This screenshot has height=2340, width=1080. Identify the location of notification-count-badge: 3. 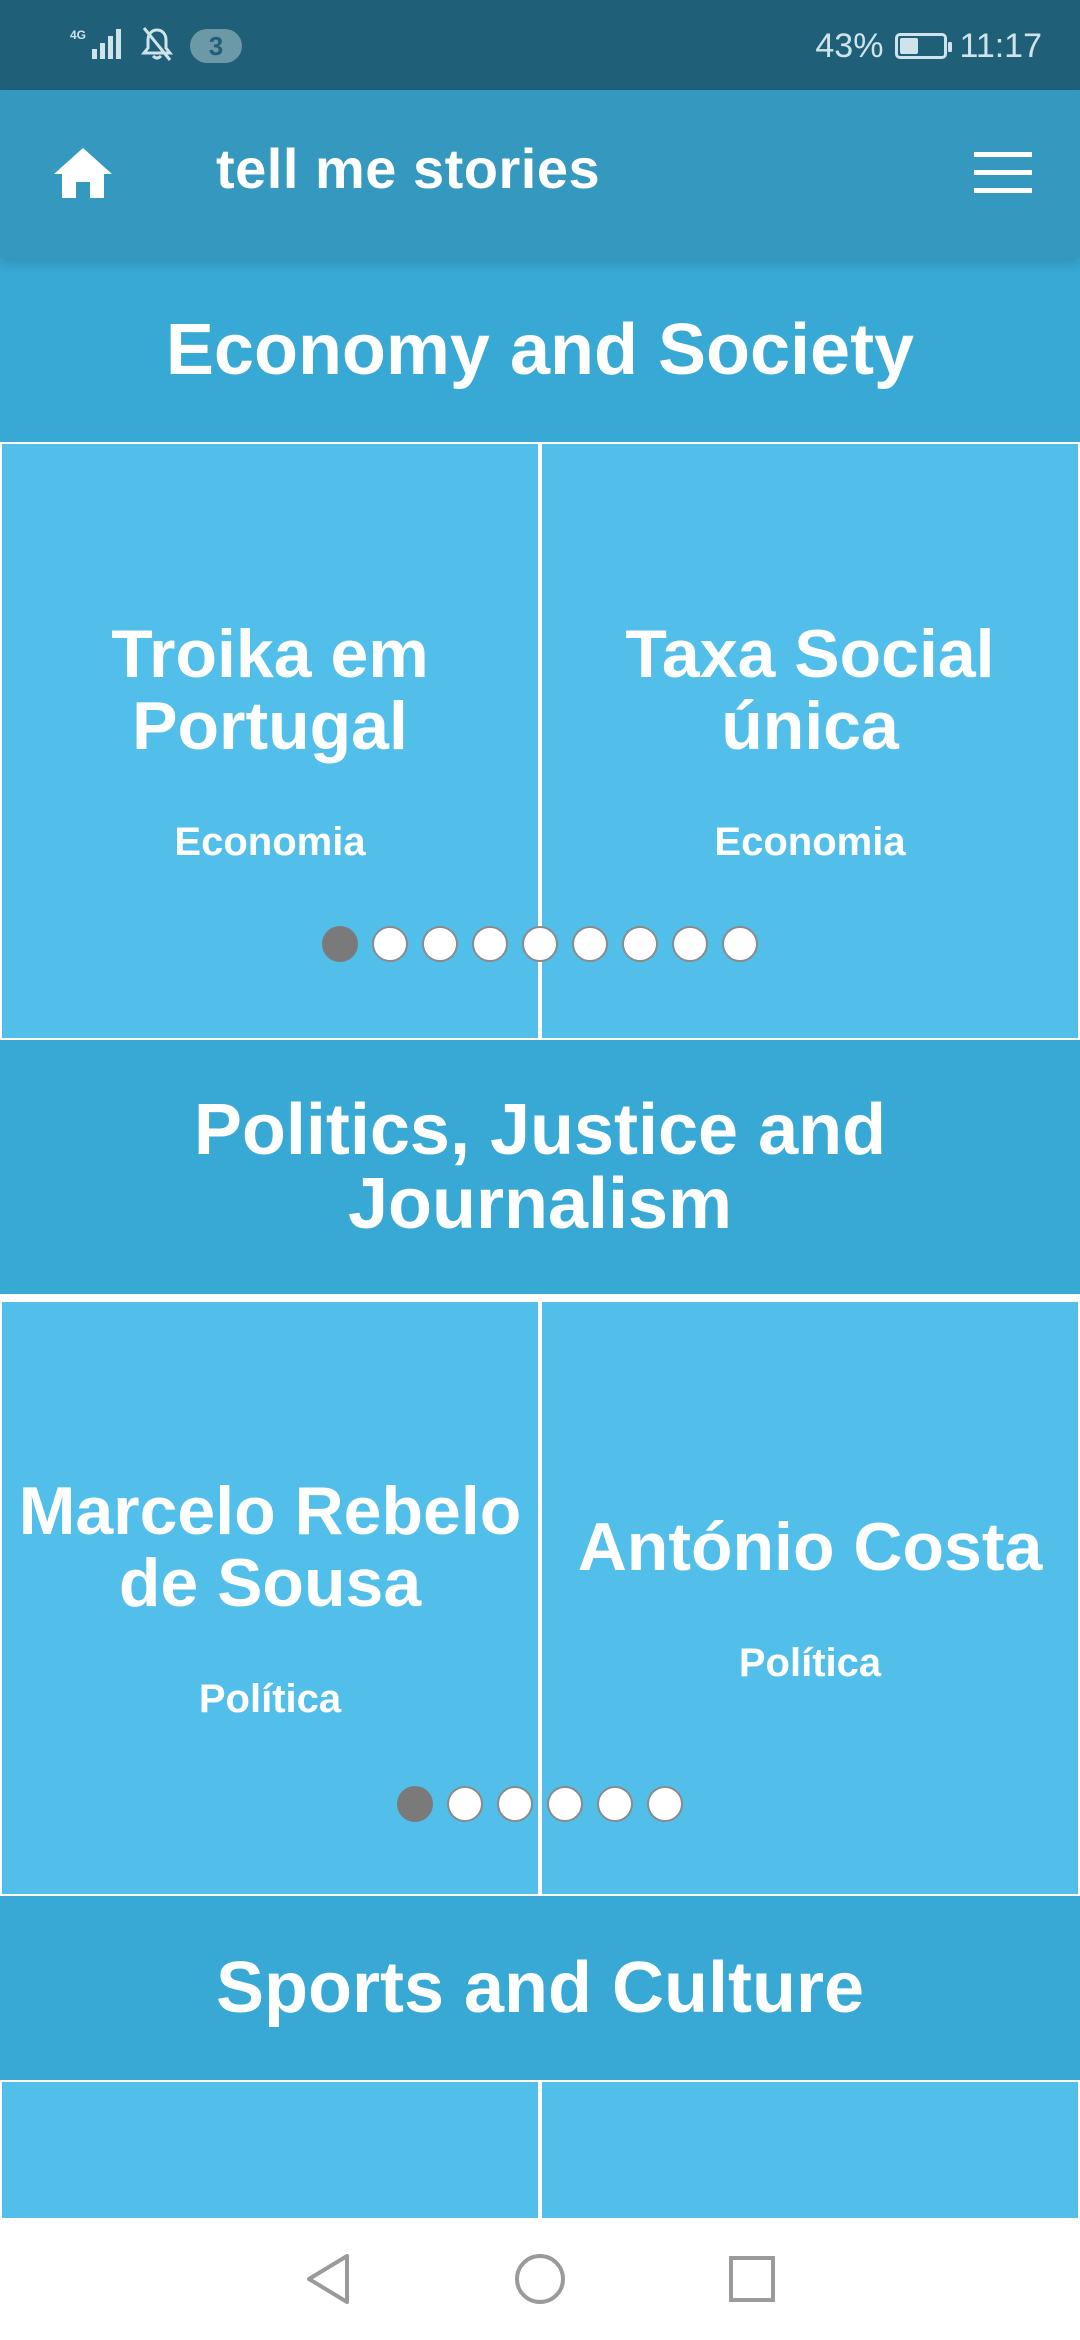
(216, 46).